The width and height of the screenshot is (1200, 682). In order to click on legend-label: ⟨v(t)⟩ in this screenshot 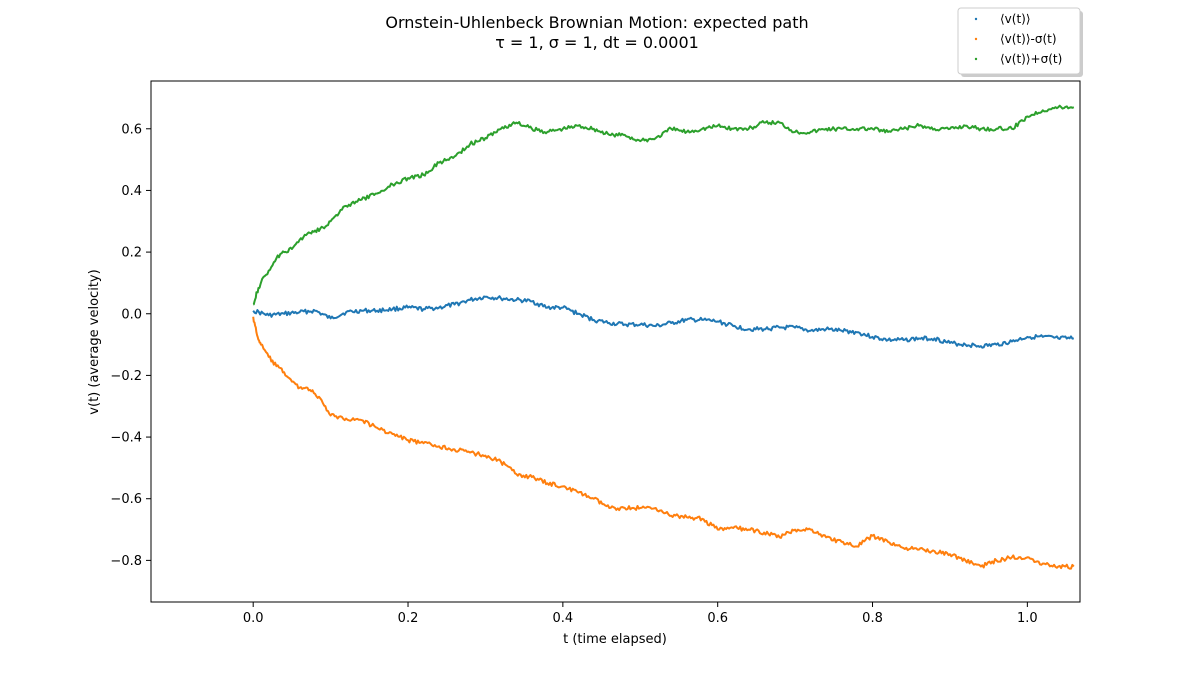, I will do `click(1015, 19)`.